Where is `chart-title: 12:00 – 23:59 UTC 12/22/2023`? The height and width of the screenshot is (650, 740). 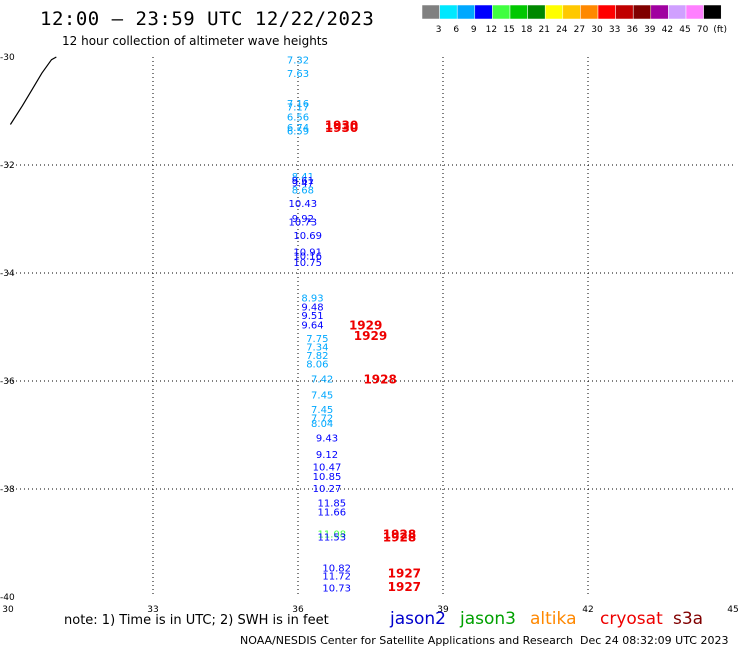
chart-title: 12:00 – 23:59 UTC 12/22/2023 is located at coordinates (207, 19).